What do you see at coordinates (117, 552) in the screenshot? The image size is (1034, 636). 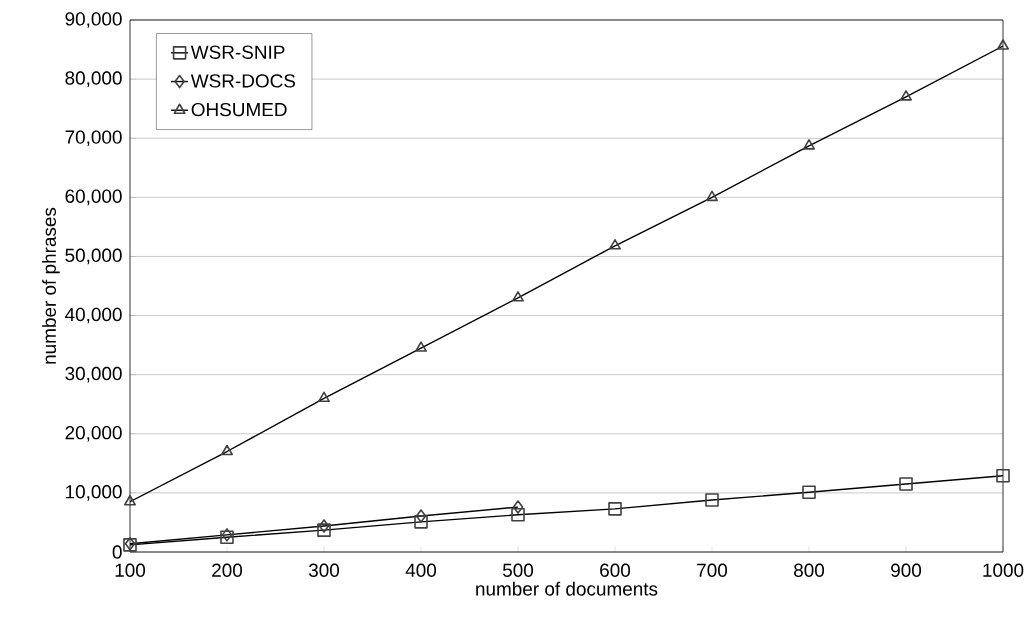 I see `y-tick-label: 0` at bounding box center [117, 552].